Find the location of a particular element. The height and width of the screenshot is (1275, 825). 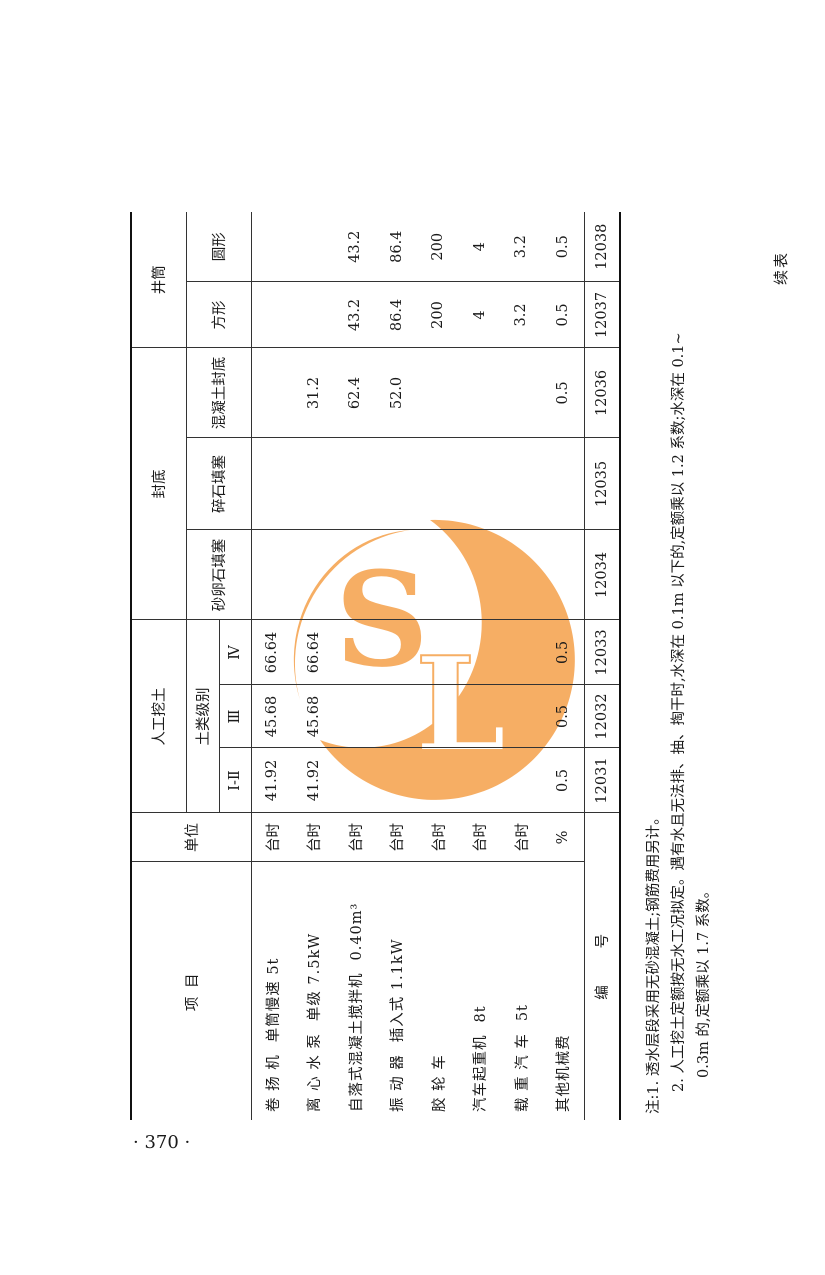

note-line: 注:1. 透水层段采用无砂混凝土;钢筋费用另计。 is located at coordinates (654, 962).